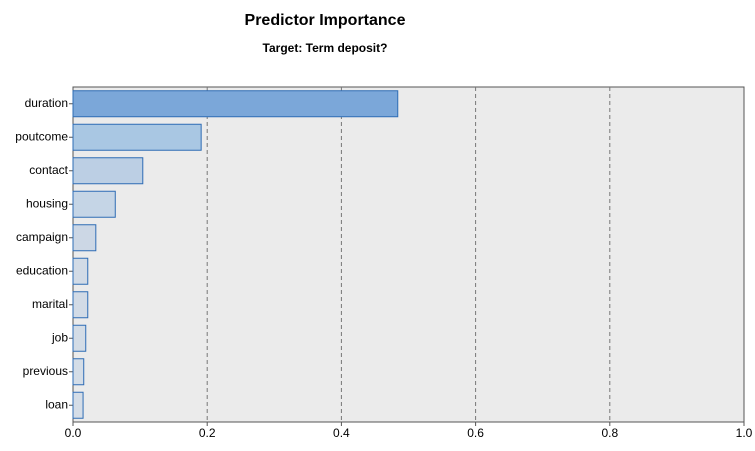 The width and height of the screenshot is (755, 451). What do you see at coordinates (325, 48) in the screenshot?
I see `chart-subtitle: Target: Term deposit?` at bounding box center [325, 48].